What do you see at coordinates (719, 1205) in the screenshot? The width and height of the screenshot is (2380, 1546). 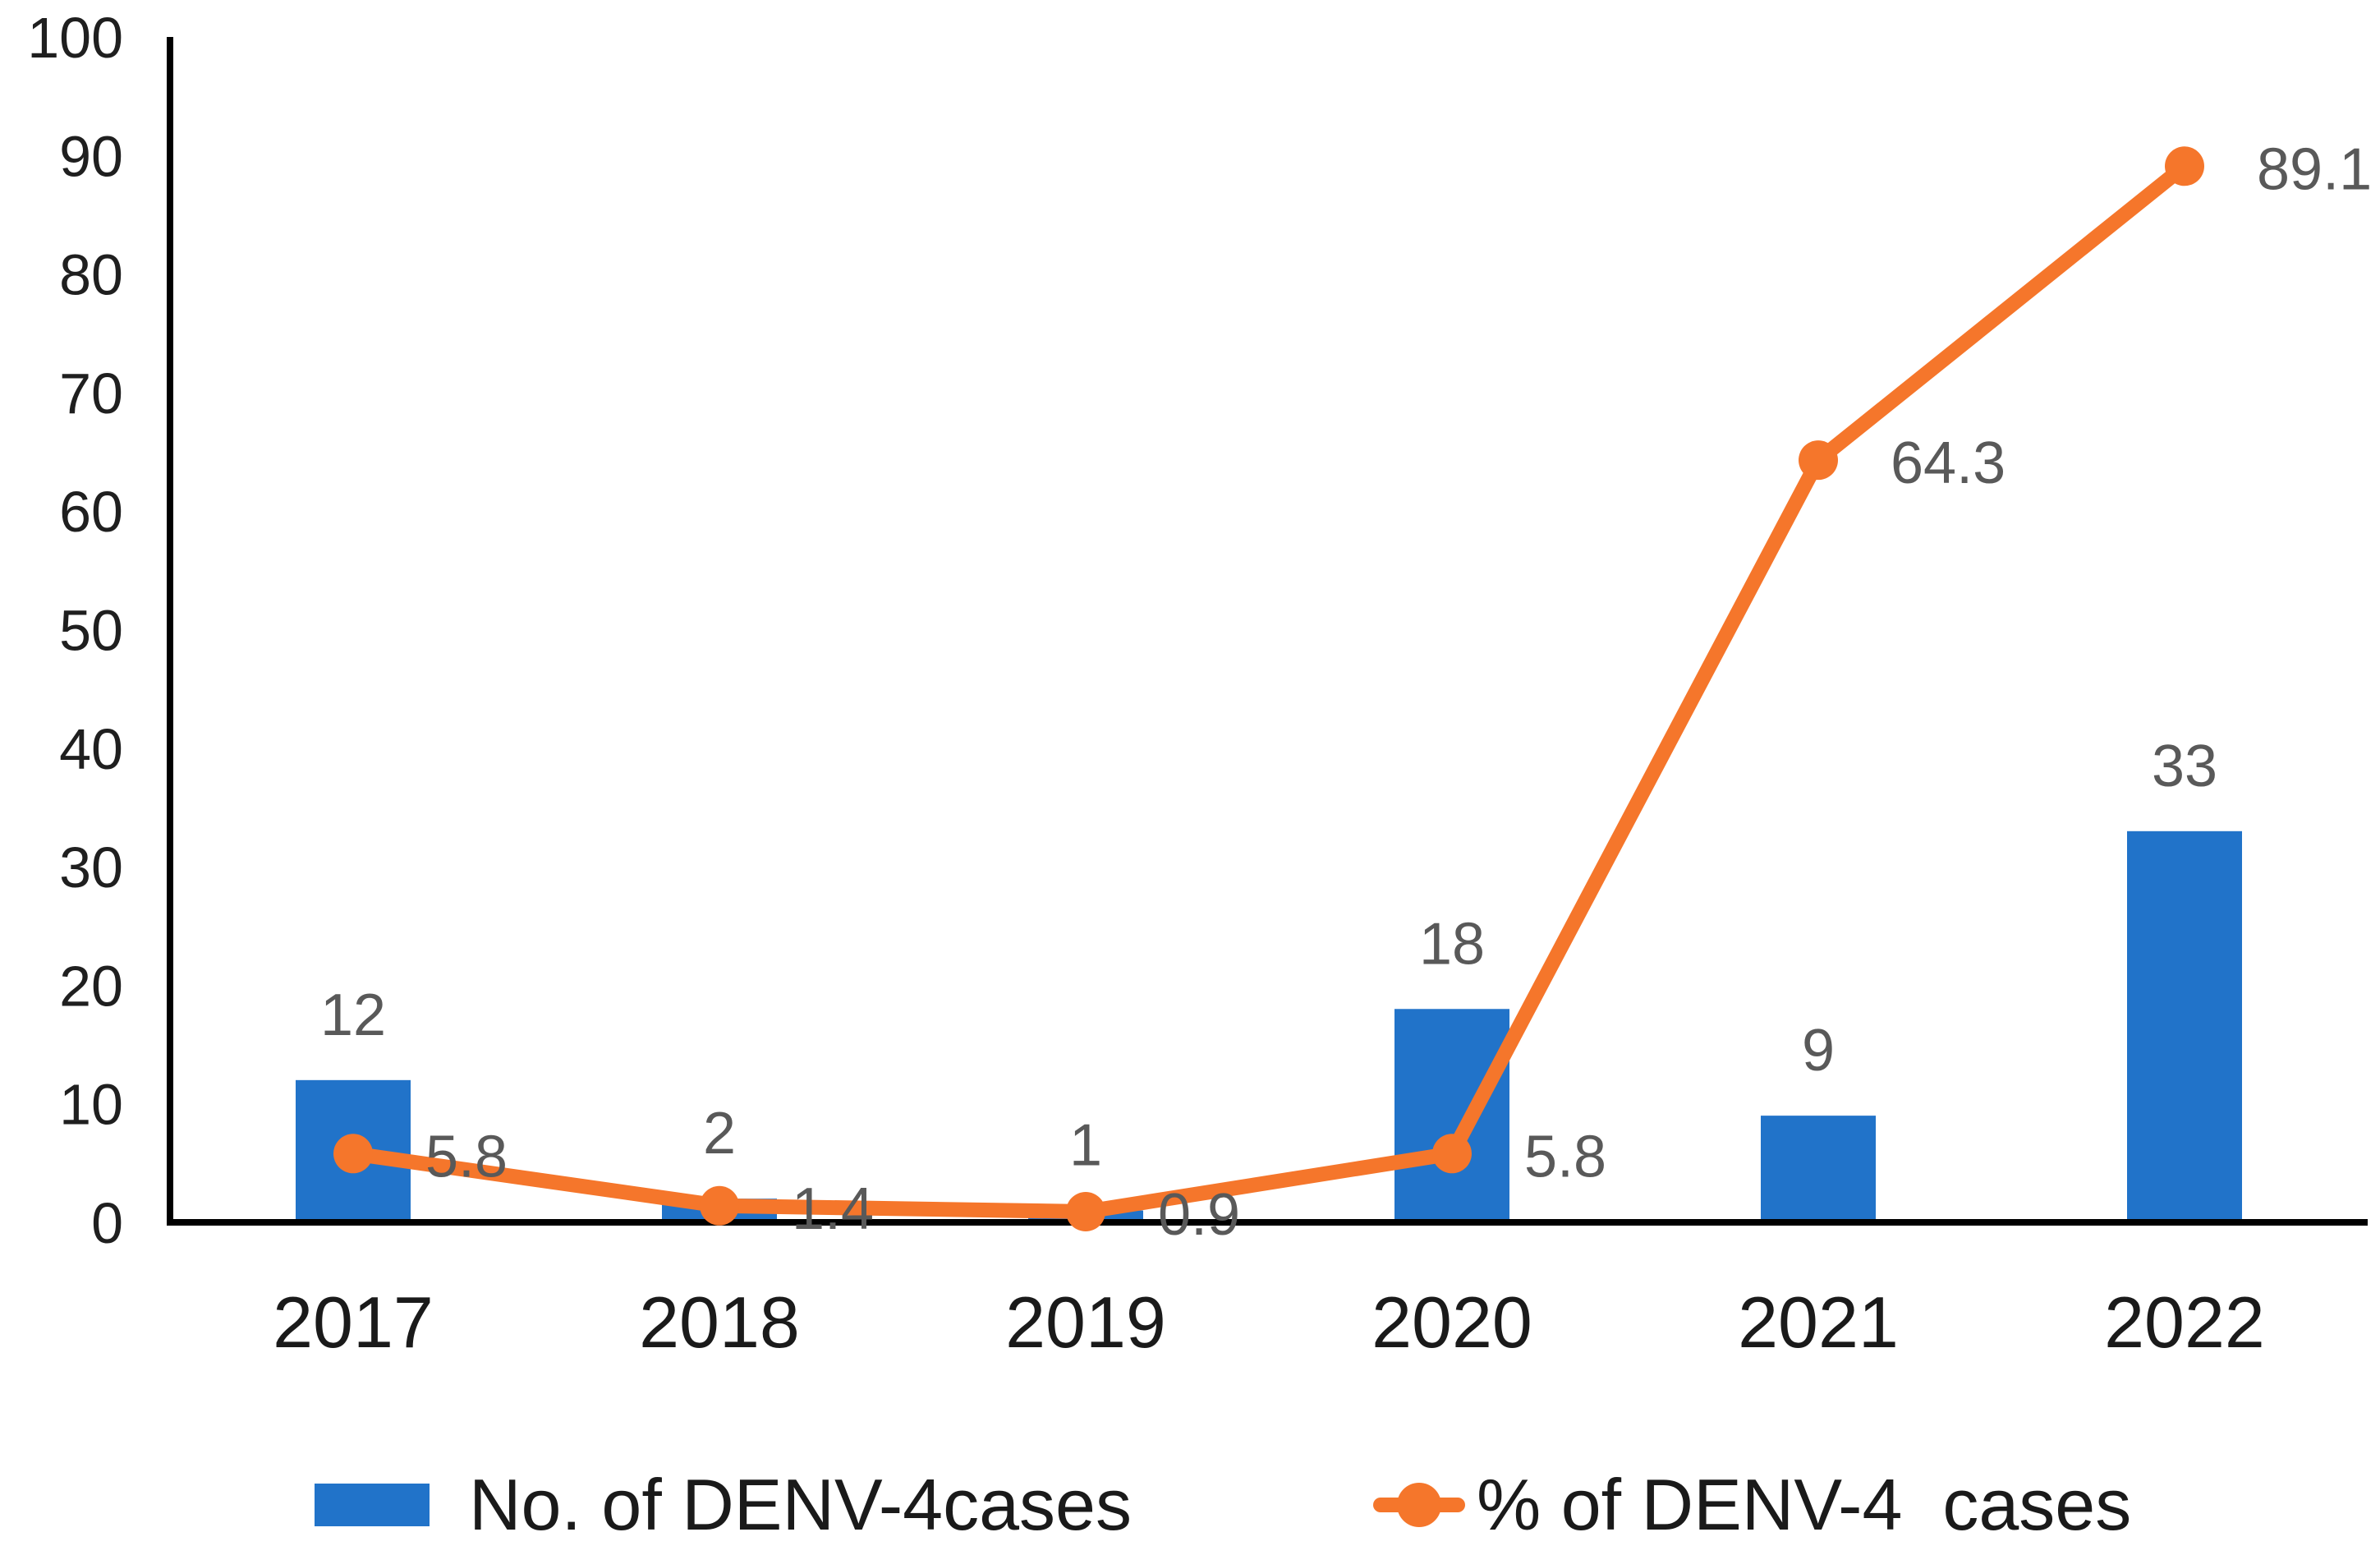 I see `line-point-2018` at bounding box center [719, 1205].